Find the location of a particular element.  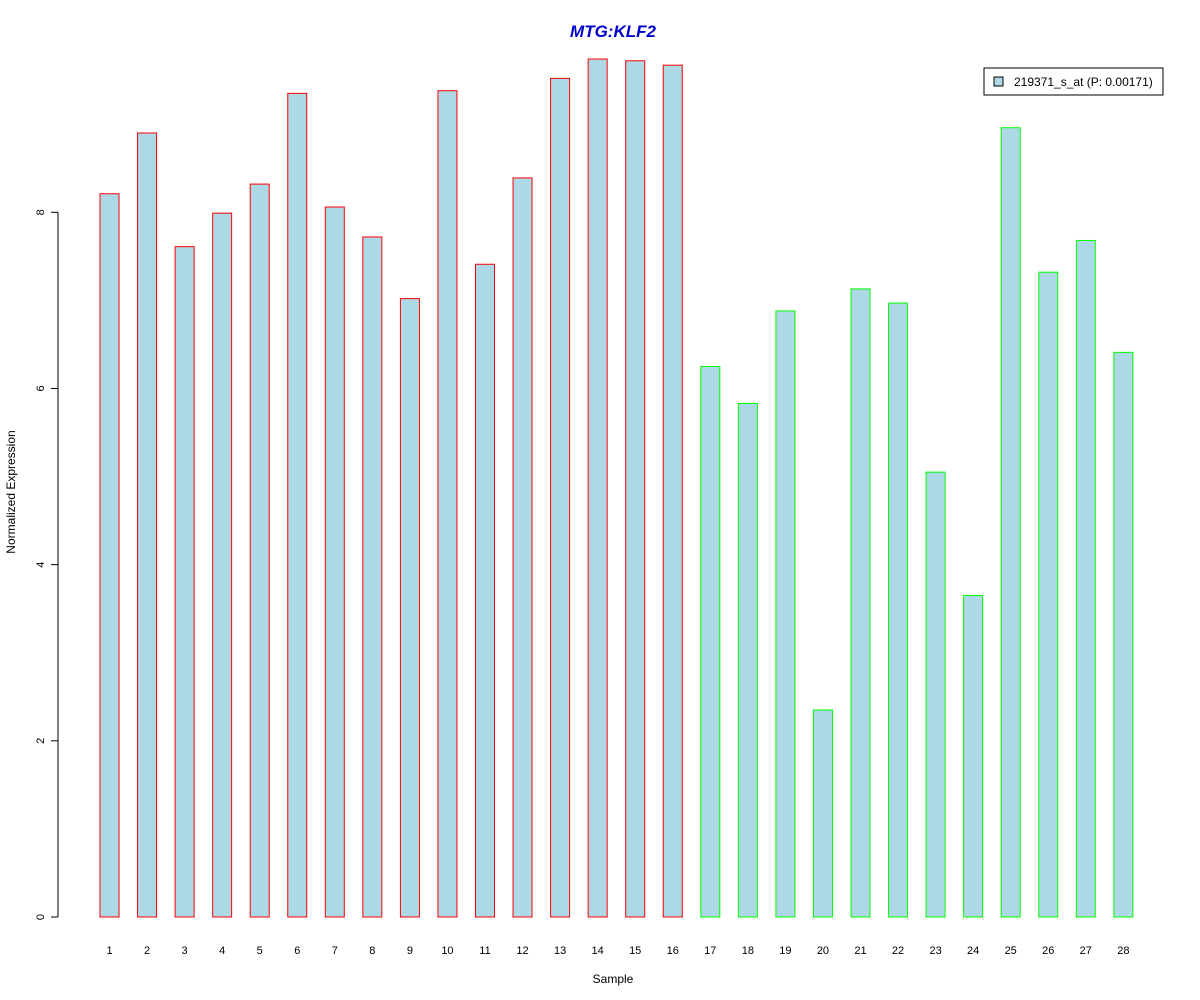

legend: 219371_s_at (P: 0.00171) is located at coordinates (1073, 81).